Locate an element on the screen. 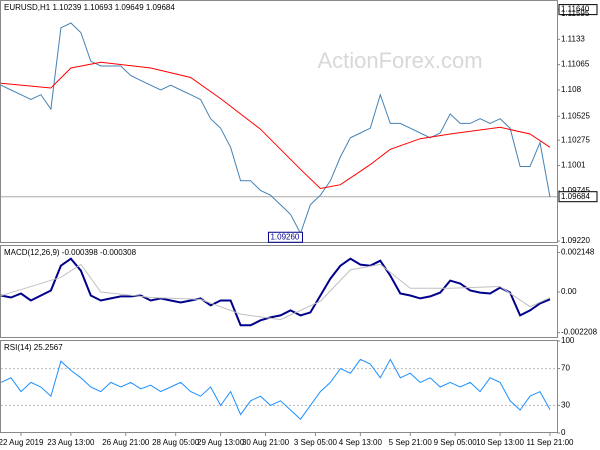  y-tick-box is located at coordinates (578, 10).